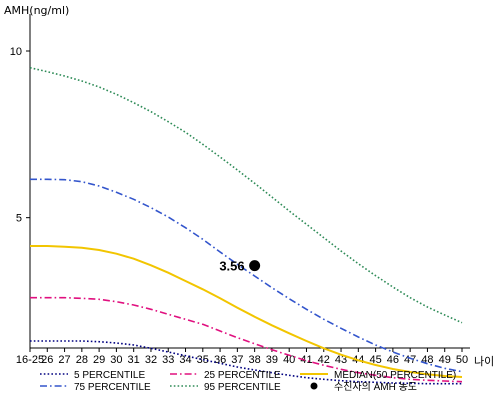 The image size is (500, 400). I want to click on x-tick-label: 37, so click(237, 360).